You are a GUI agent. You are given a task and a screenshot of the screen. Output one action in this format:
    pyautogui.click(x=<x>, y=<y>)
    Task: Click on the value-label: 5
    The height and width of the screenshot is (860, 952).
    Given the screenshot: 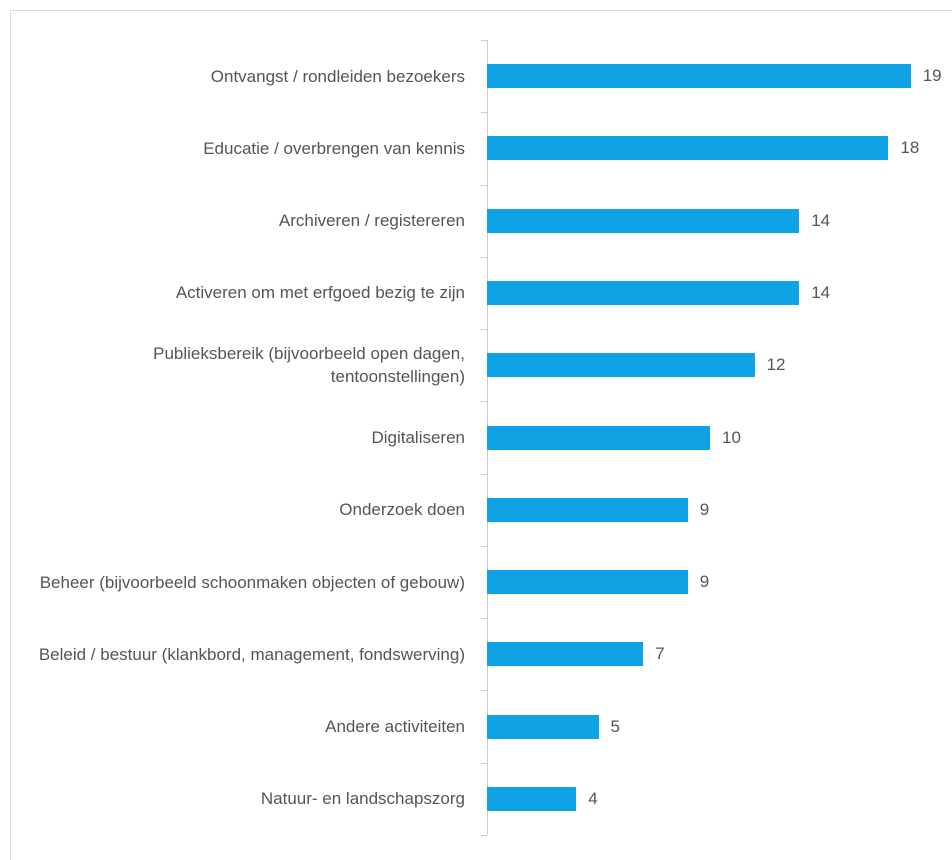 What is the action you would take?
    pyautogui.click(x=615, y=726)
    